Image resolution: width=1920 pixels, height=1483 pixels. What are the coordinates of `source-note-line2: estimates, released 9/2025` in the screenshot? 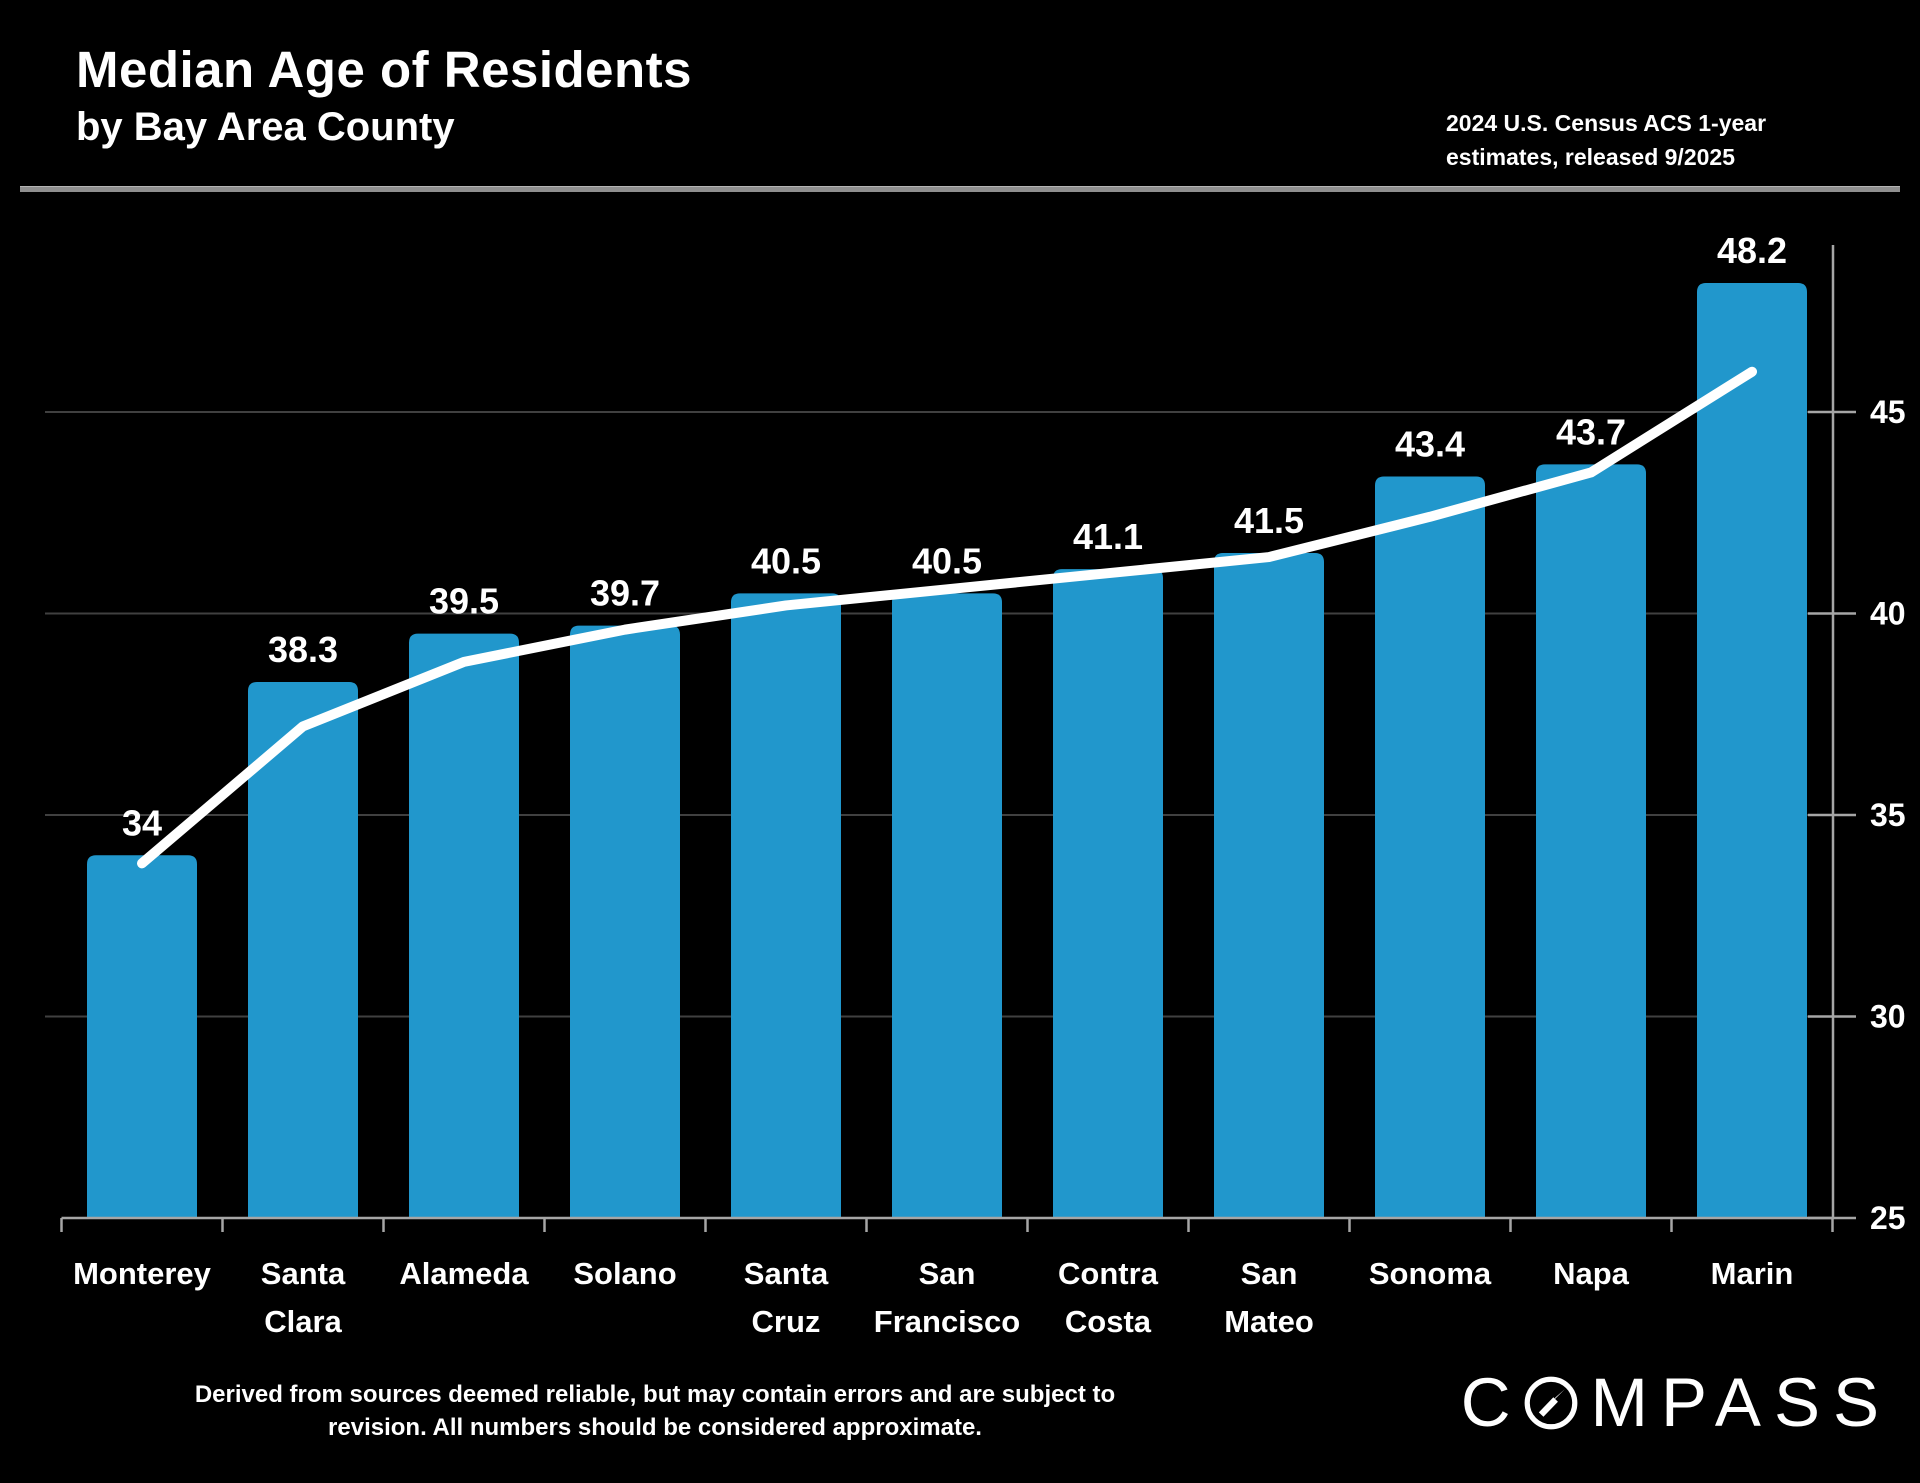 It's located at (1590, 157).